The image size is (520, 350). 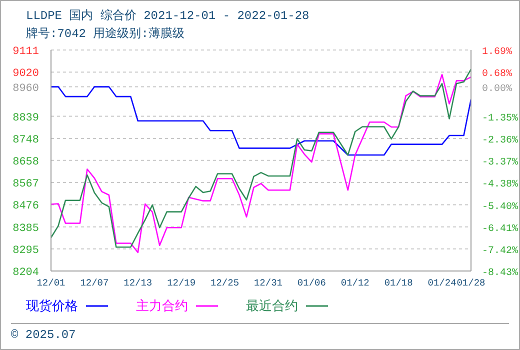 What do you see at coordinates (26, 273) in the screenshot?
I see `y-tick-label: 8204` at bounding box center [26, 273].